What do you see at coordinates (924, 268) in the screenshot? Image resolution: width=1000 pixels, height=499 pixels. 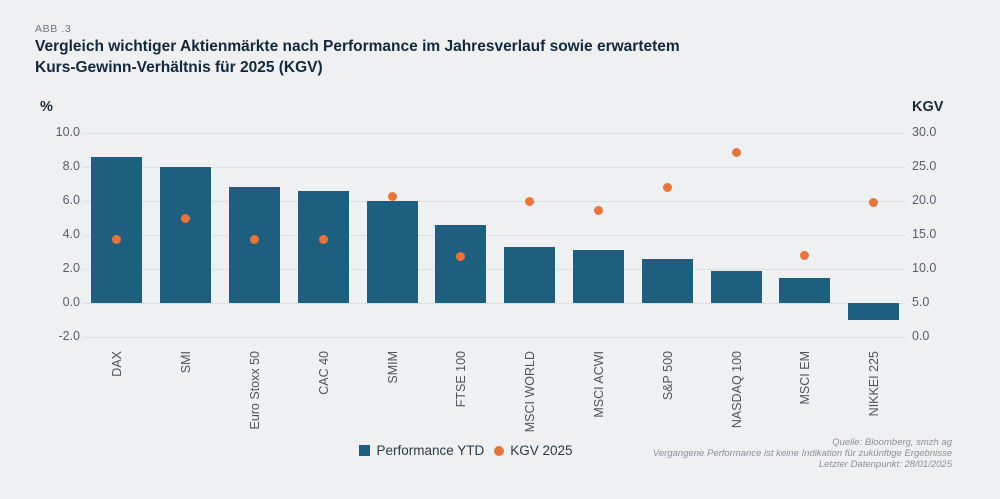 I see `right-tick-label: 10.0` at bounding box center [924, 268].